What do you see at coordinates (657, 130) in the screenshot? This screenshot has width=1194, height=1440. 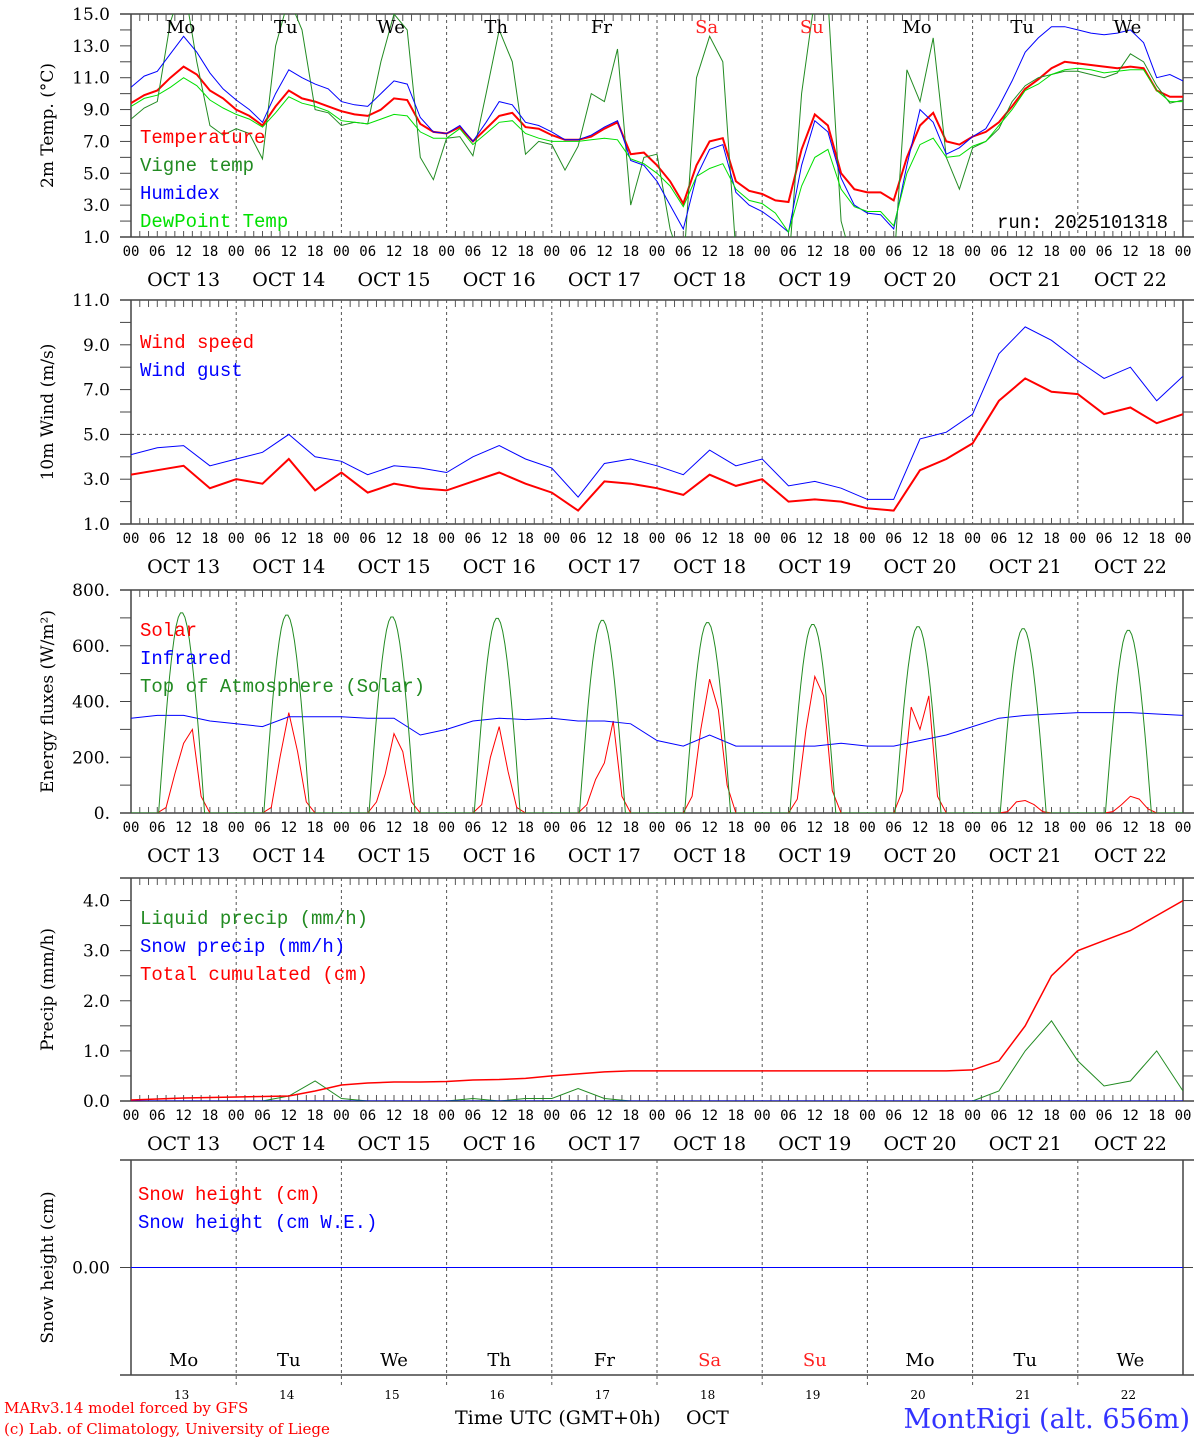 I see `series-line-humidex` at bounding box center [657, 130].